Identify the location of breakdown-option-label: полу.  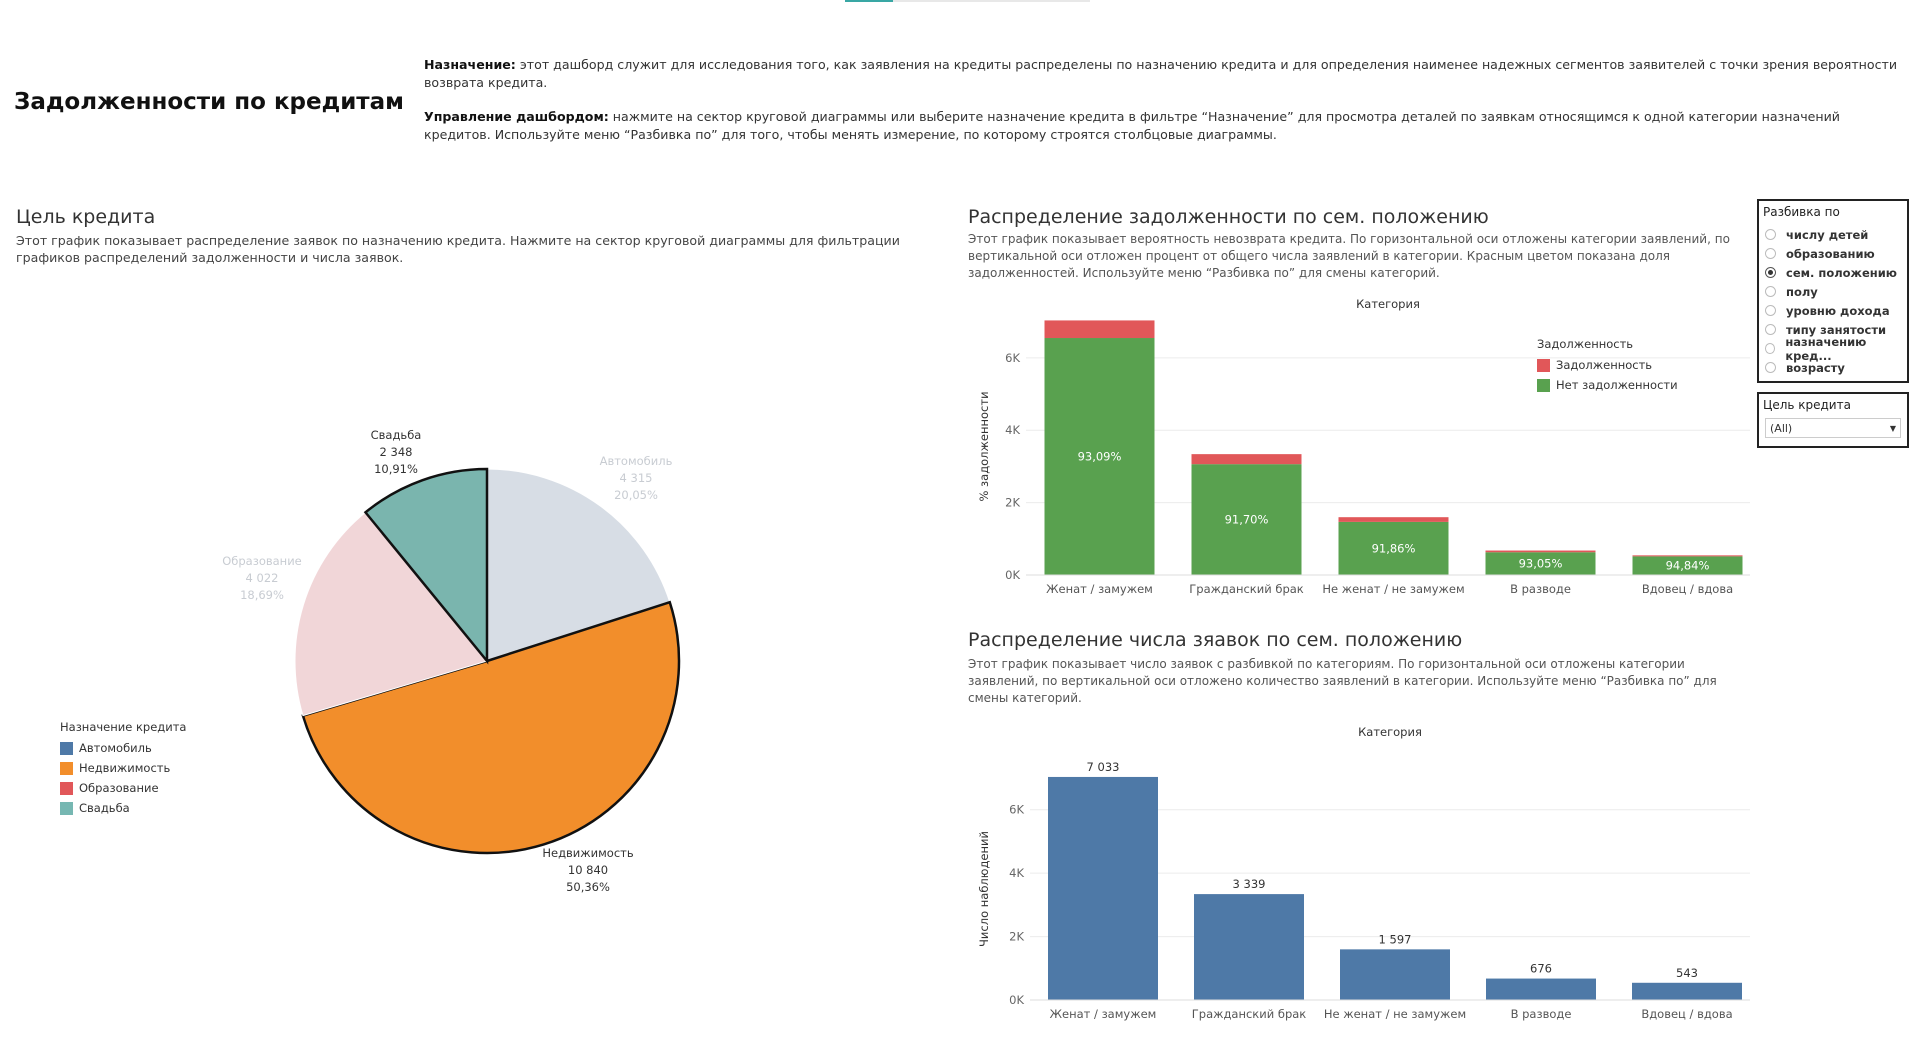
(1802, 291).